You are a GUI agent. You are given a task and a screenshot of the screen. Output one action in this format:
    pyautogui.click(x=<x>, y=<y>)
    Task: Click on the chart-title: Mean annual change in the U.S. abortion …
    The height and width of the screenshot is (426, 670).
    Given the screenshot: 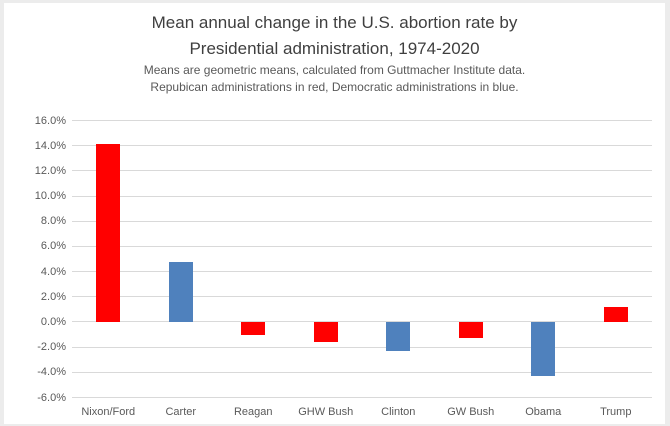 What is the action you would take?
    pyautogui.click(x=334, y=32)
    